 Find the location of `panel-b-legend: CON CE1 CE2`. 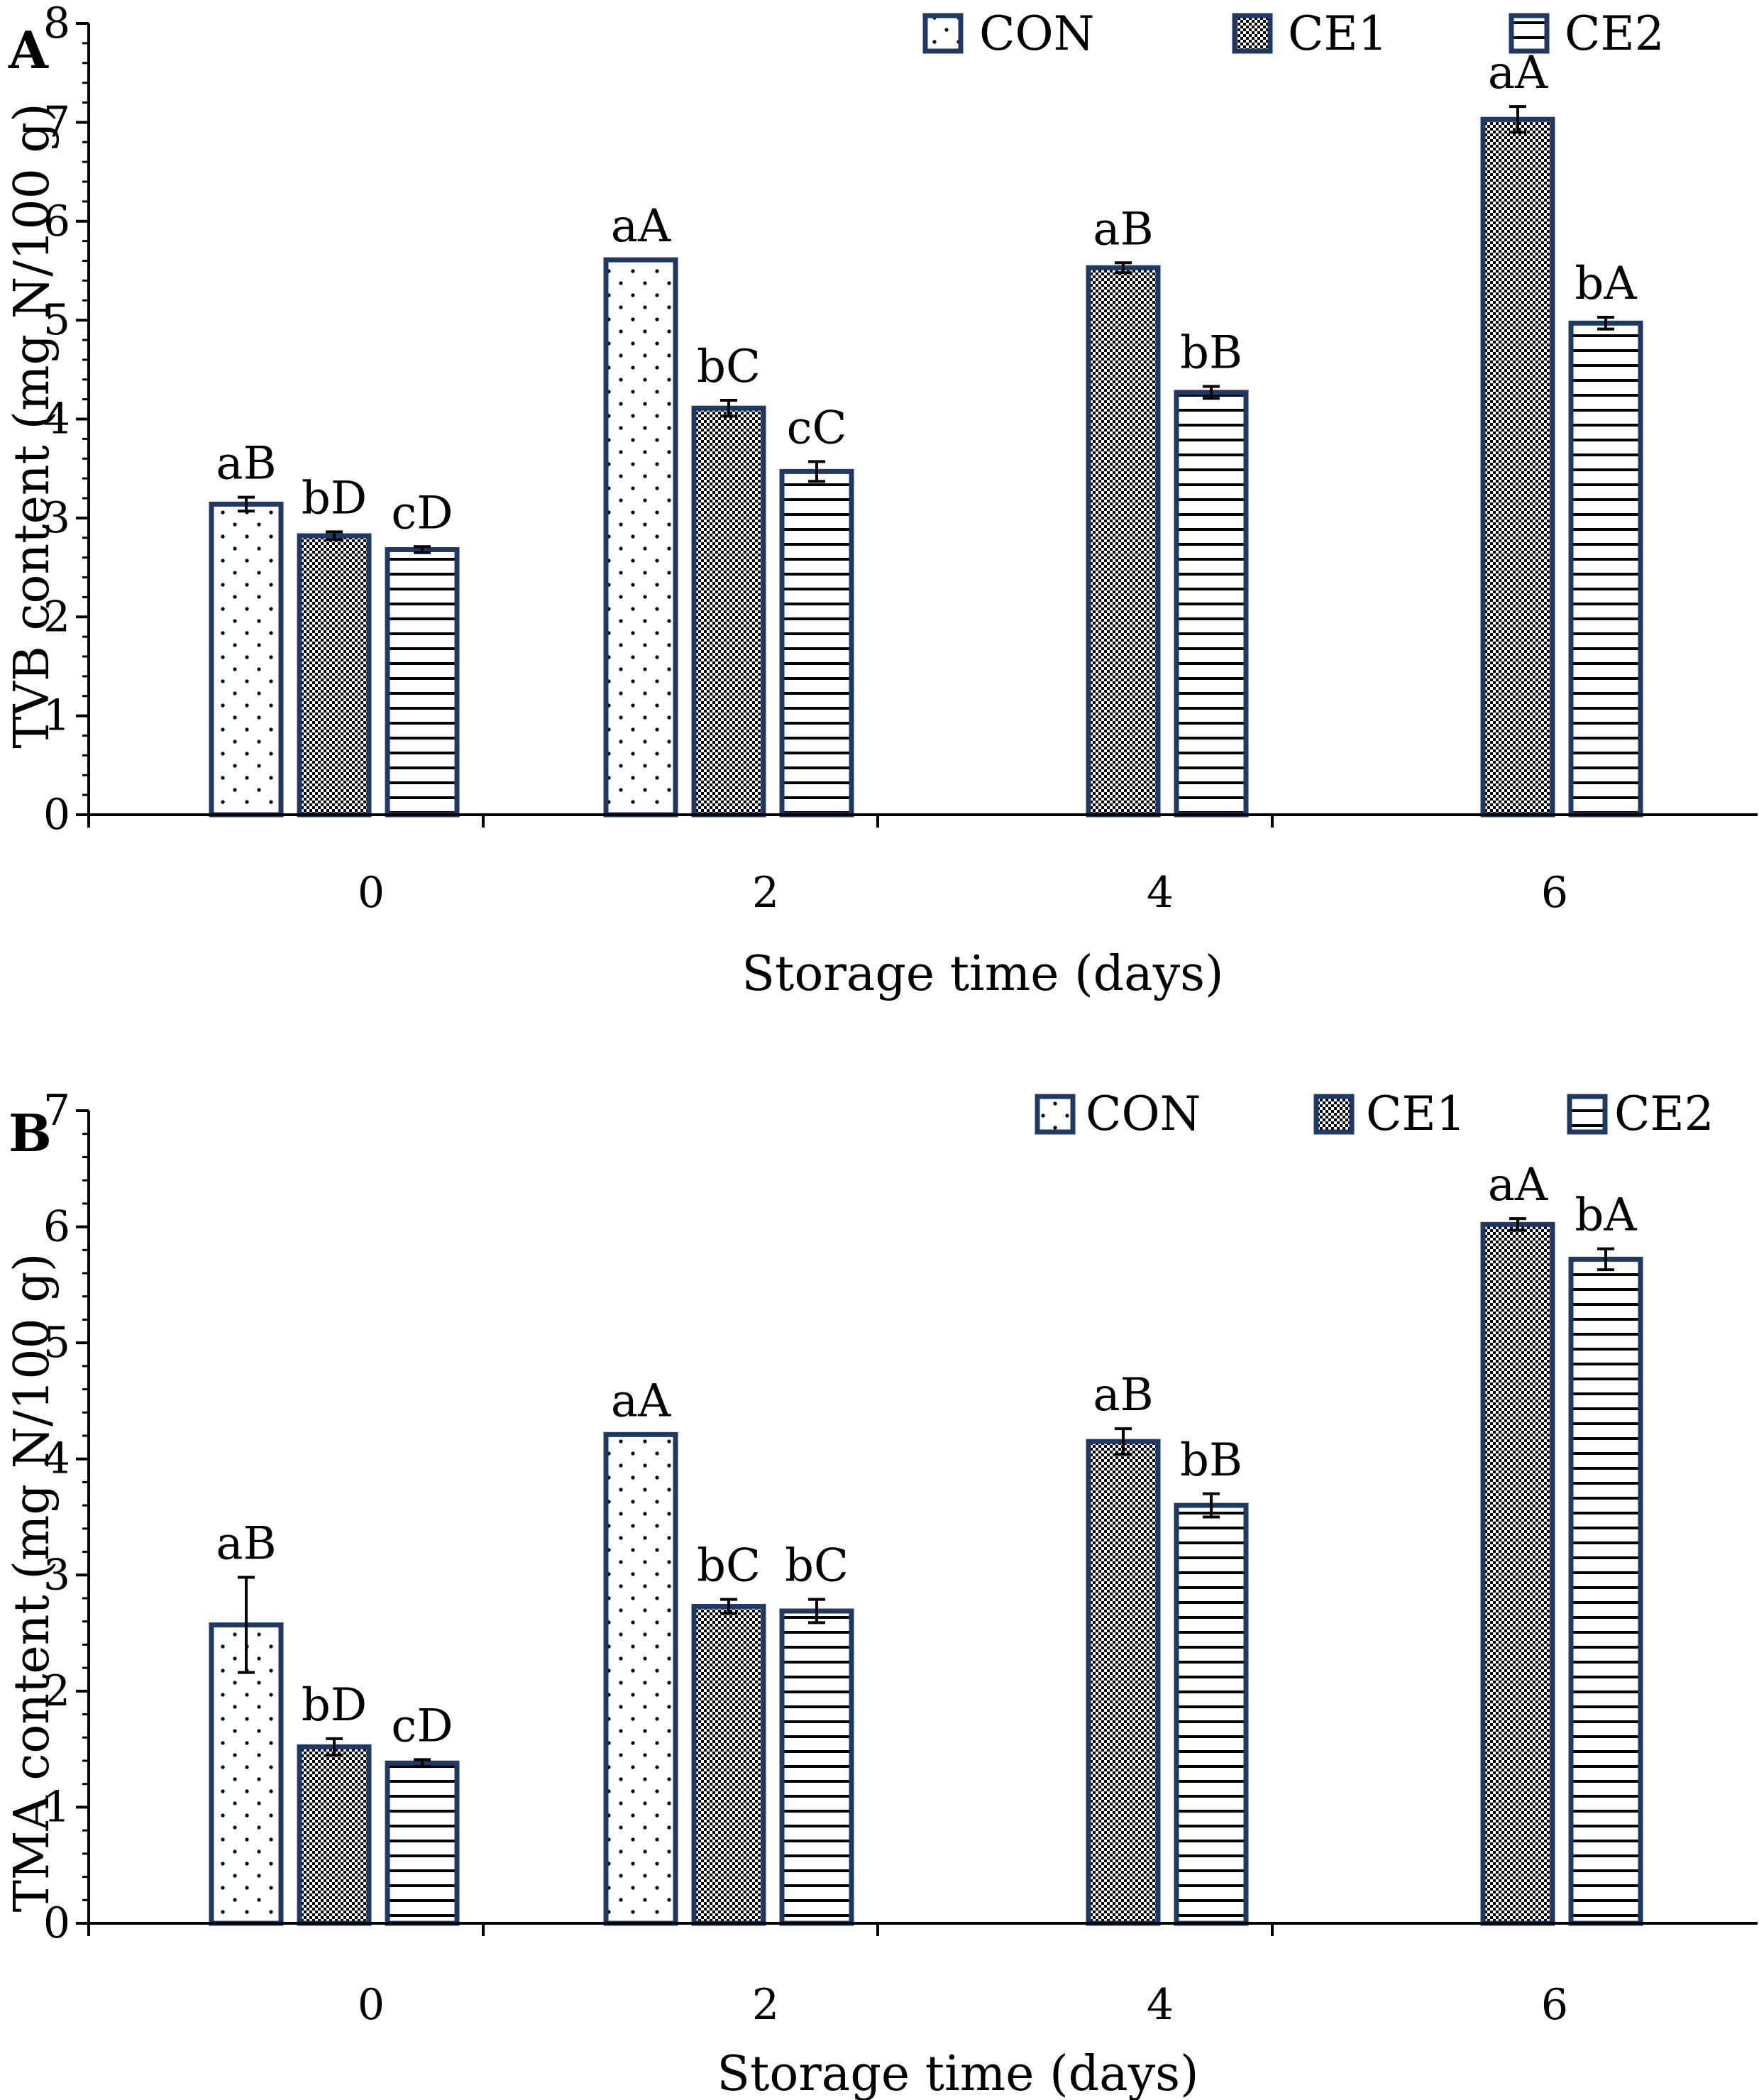

panel-b-legend: CON CE1 CE2 is located at coordinates (1375, 1114).